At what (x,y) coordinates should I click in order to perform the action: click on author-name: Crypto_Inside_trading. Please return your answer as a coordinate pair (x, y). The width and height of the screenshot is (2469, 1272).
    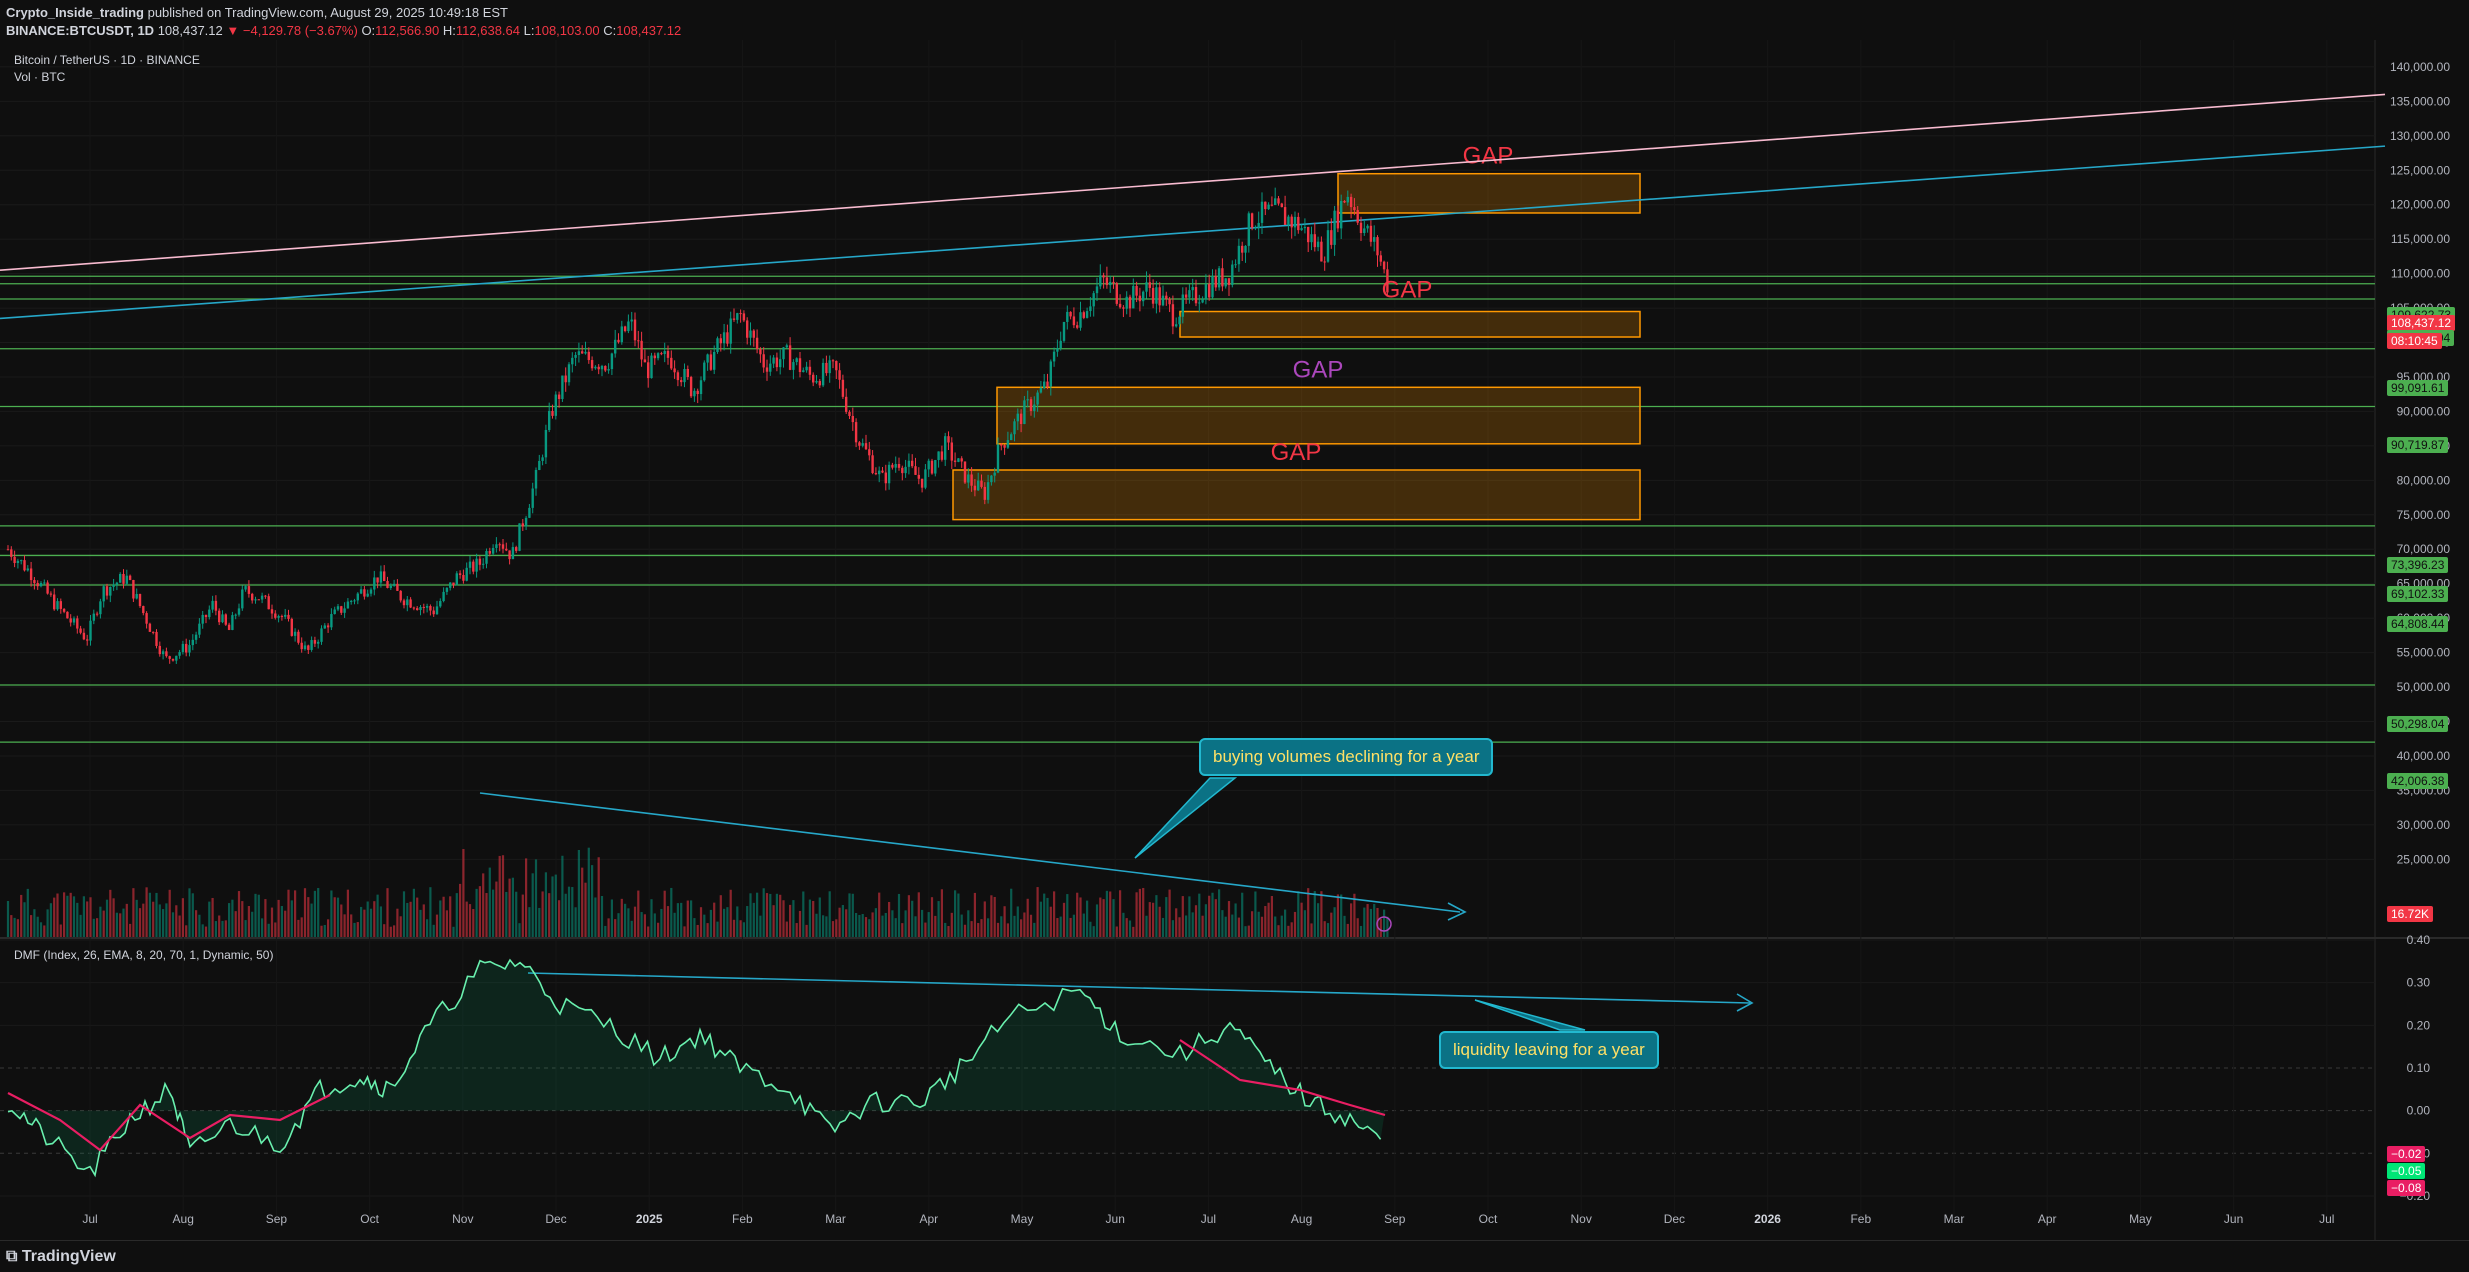
    Looking at the image, I should click on (75, 12).